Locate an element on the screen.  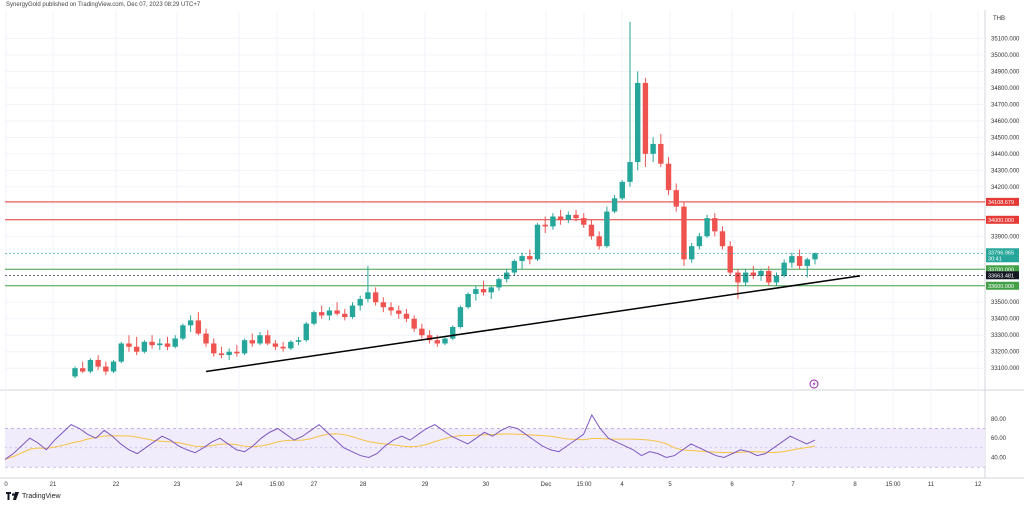
price-tag-label: 33796.965 is located at coordinates (1001, 253).